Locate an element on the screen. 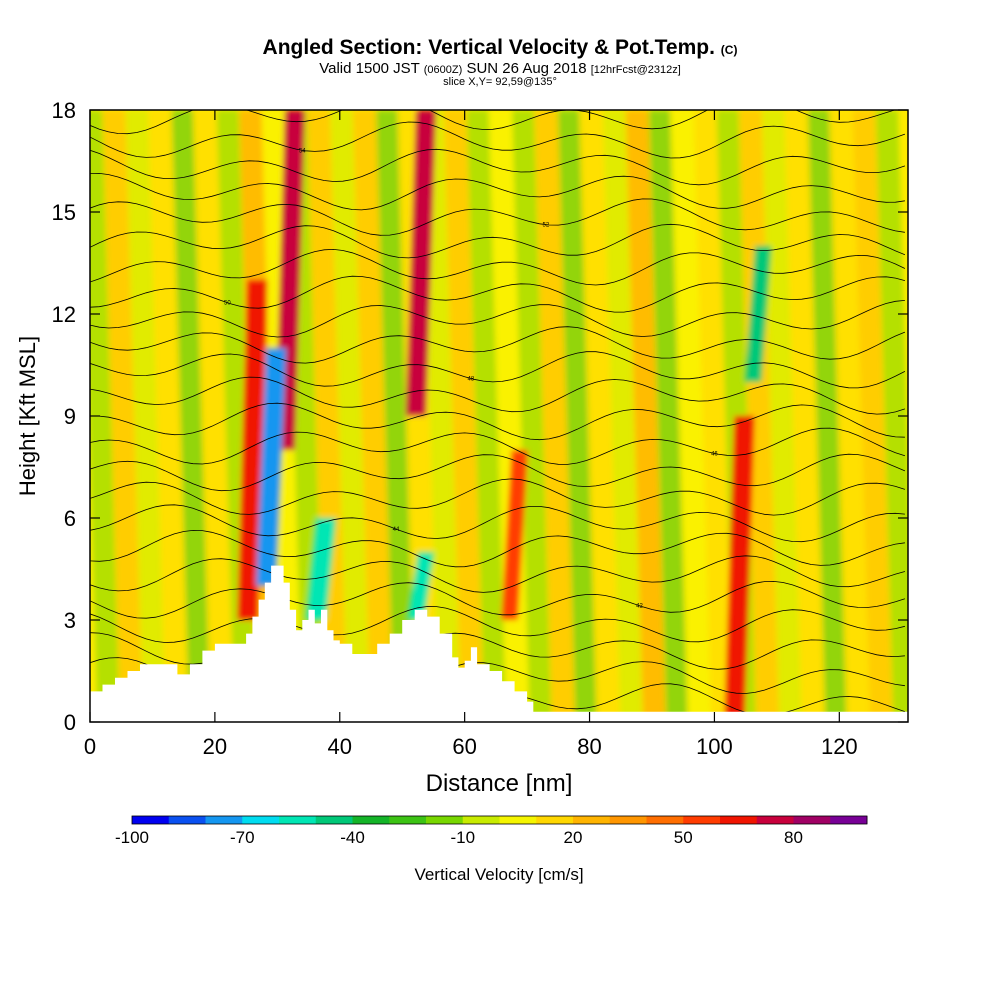 The height and width of the screenshot is (1000, 1000). contour-label: 46 is located at coordinates (714, 454).